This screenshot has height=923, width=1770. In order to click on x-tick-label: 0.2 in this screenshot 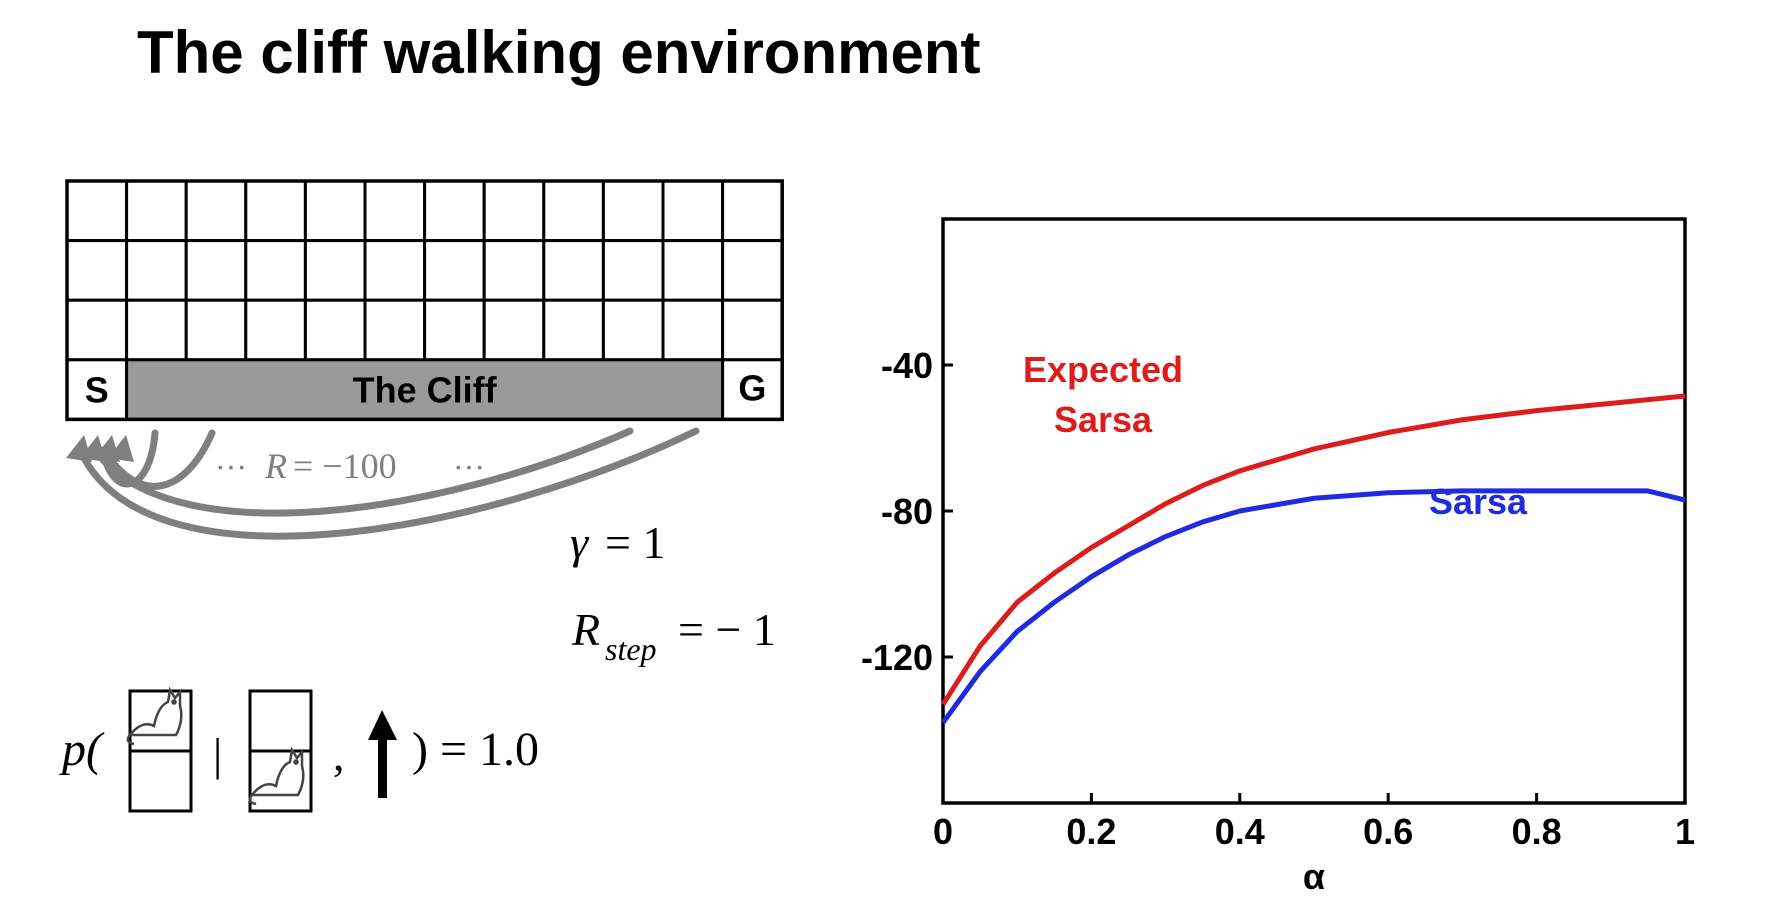, I will do `click(1091, 831)`.